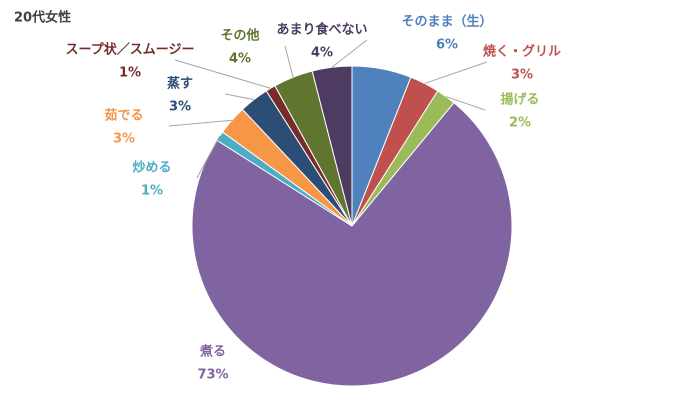 Image resolution: width=700 pixels, height=420 pixels. Describe the element at coordinates (130, 50) in the screenshot. I see `slice-label: スープ状／スムージー` at that location.